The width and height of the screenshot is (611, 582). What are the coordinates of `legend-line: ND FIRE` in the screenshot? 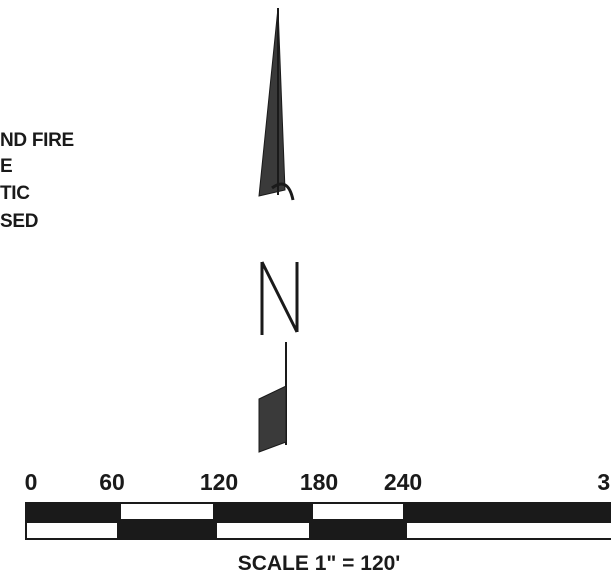 It's located at (37, 140).